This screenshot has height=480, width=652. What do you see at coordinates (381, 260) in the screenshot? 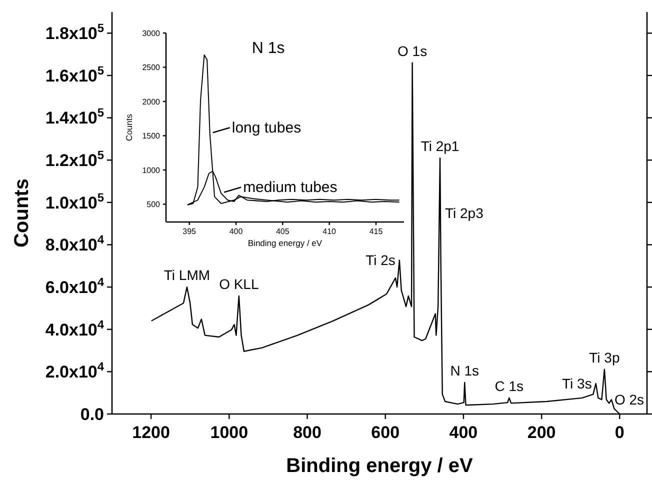
I see `annotation: Ti 2s` at bounding box center [381, 260].